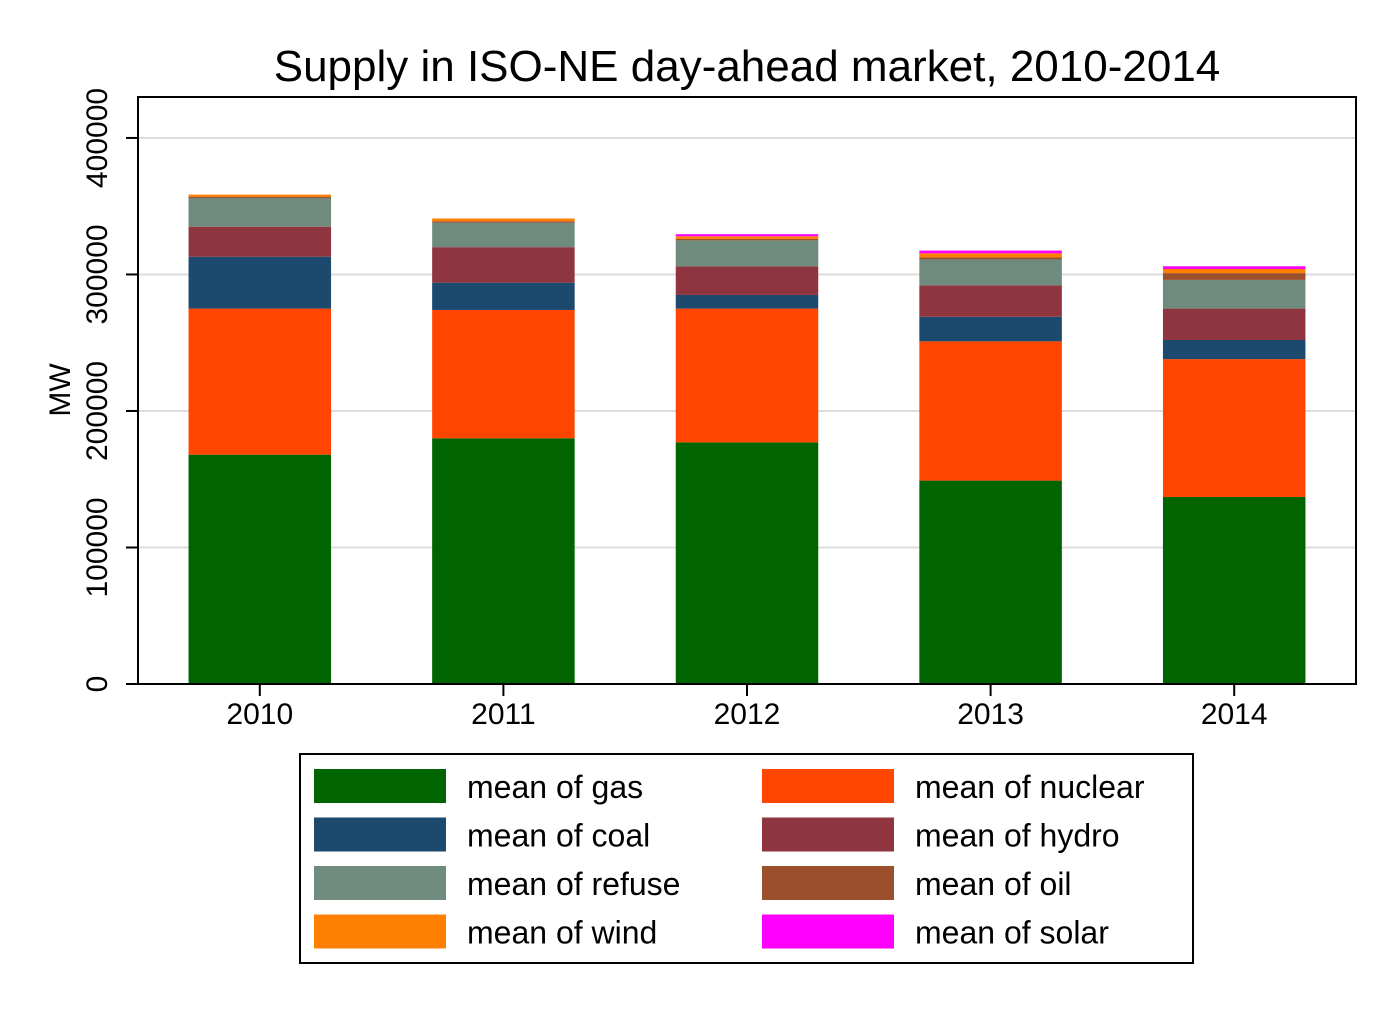  I want to click on legend-label: mean of oil, so click(993, 884).